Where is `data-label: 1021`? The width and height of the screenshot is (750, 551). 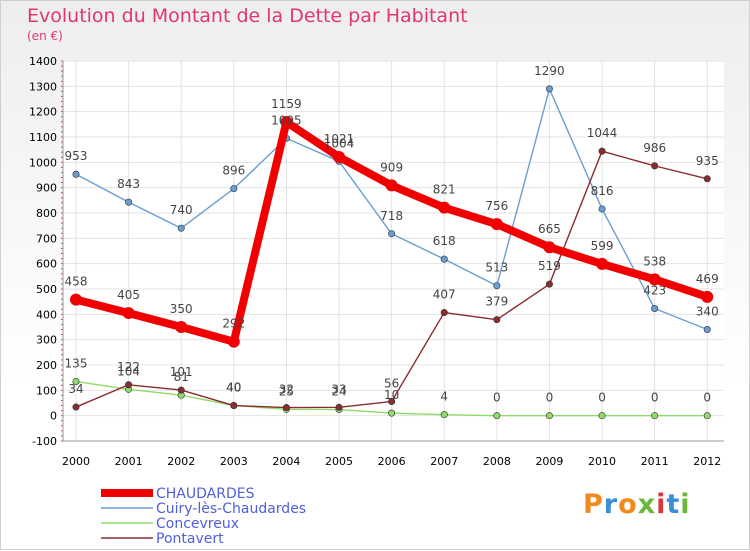
data-label: 1021 is located at coordinates (339, 139).